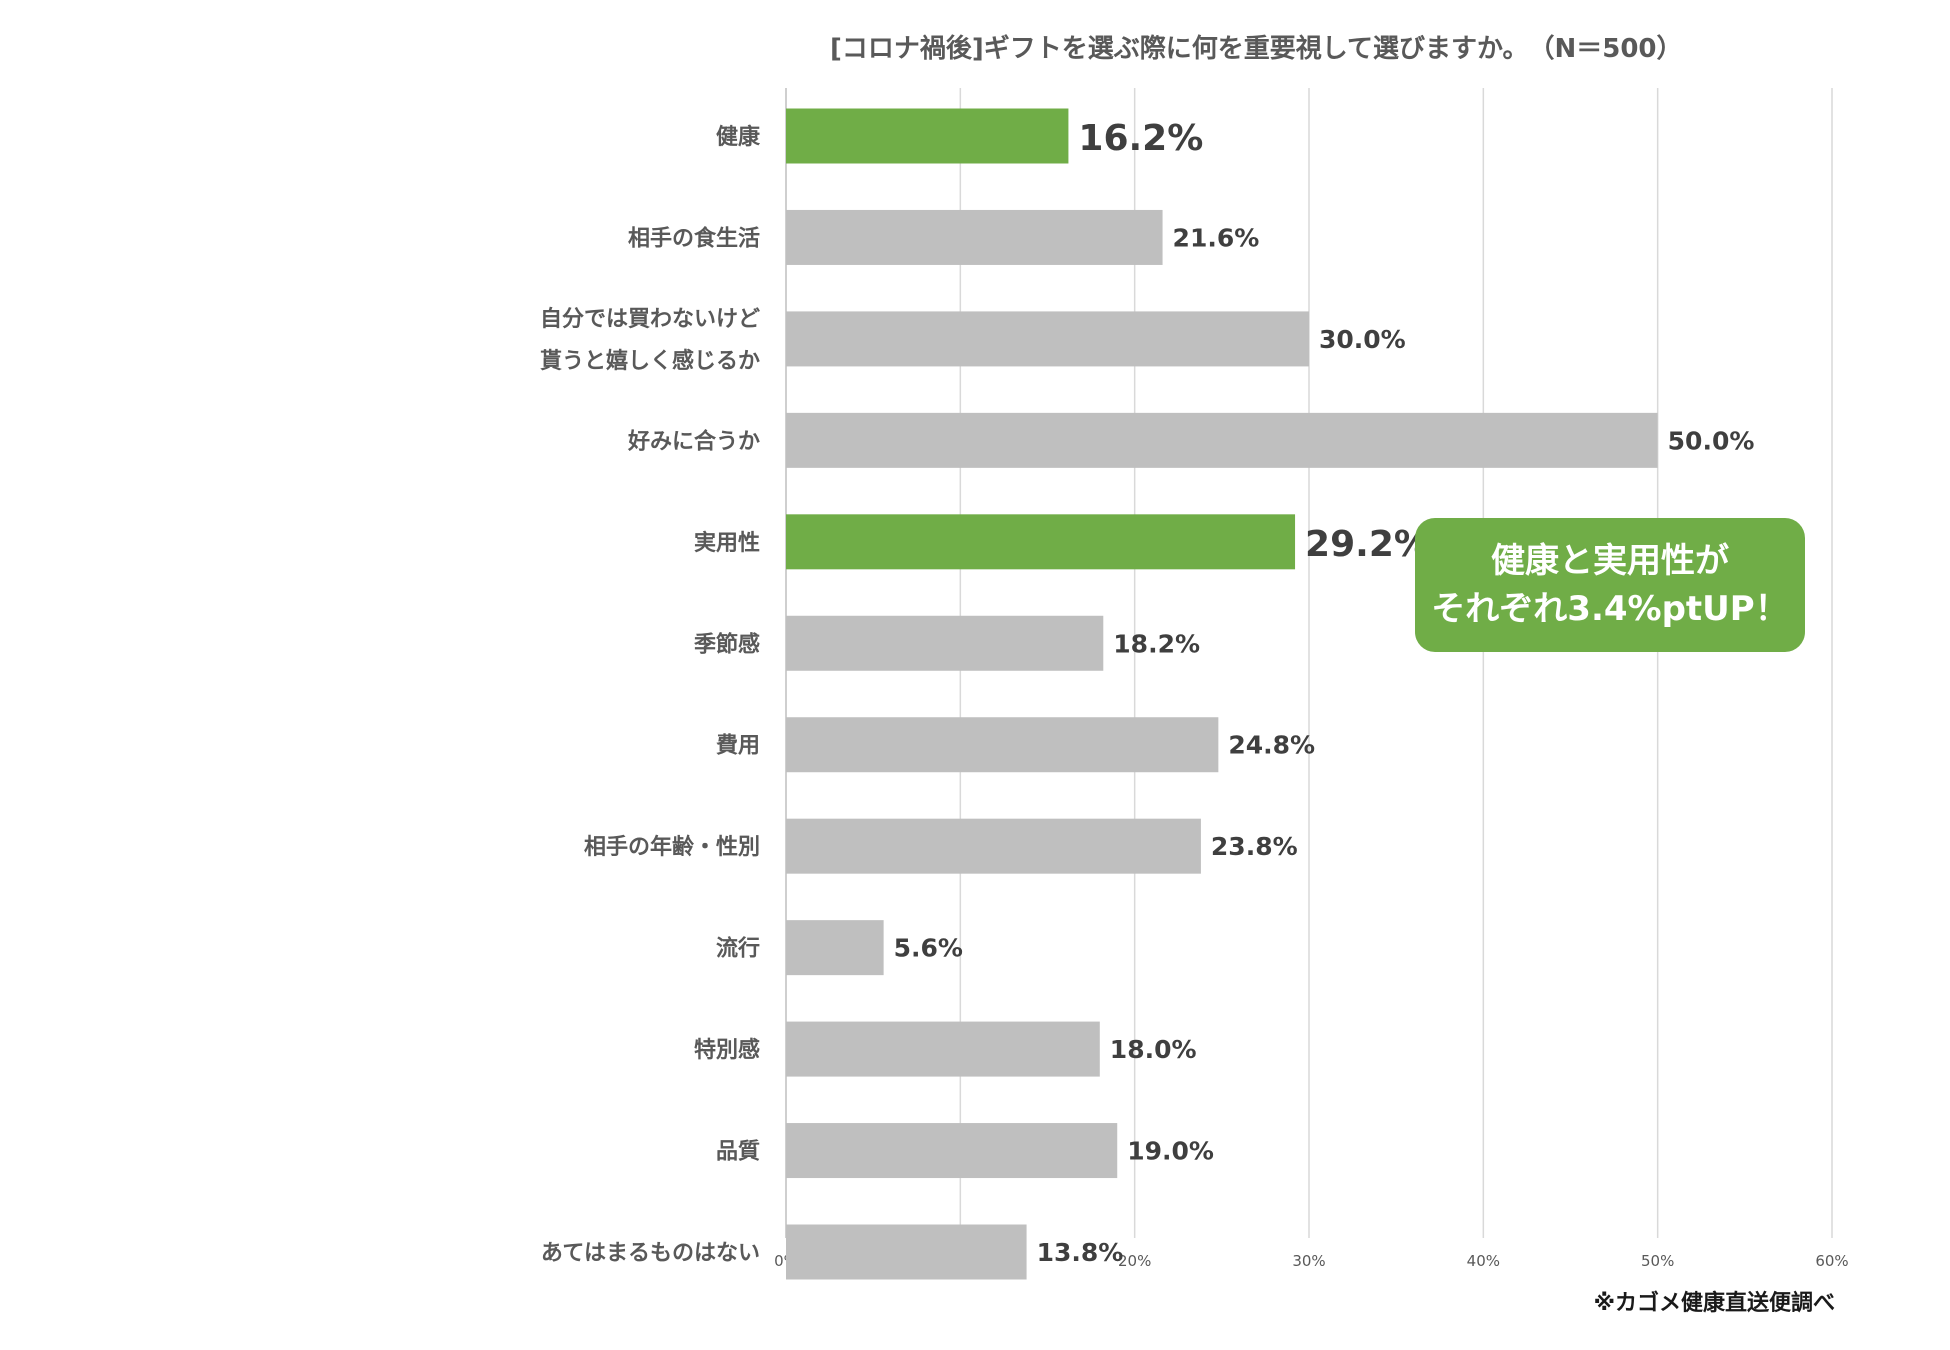 This screenshot has width=1950, height=1350. Describe the element at coordinates (738, 1152) in the screenshot. I see `category-label: 品質` at that location.